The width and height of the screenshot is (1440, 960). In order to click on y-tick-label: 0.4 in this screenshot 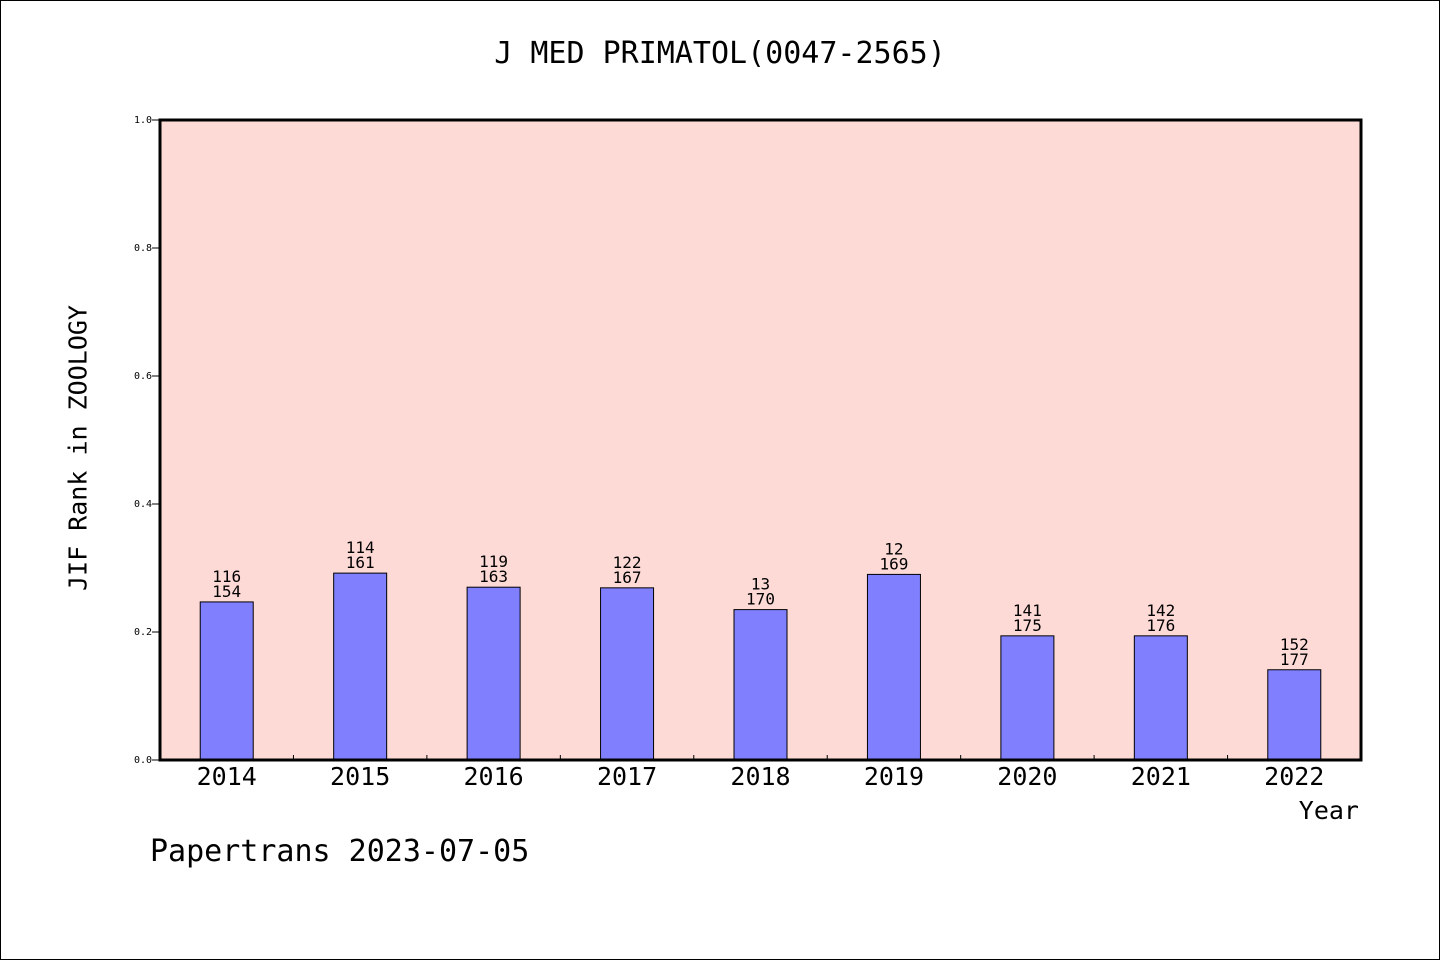, I will do `click(143, 504)`.